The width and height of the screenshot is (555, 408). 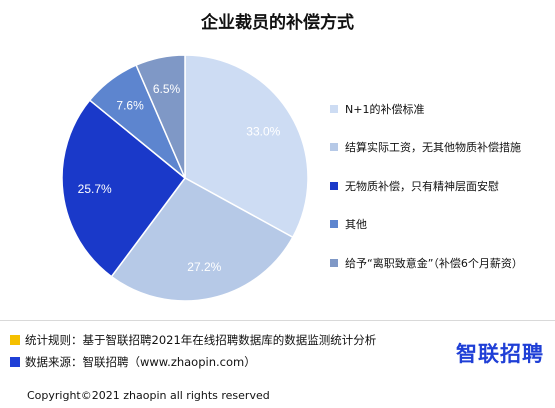 I want to click on footer-divider, so click(x=277, y=320).